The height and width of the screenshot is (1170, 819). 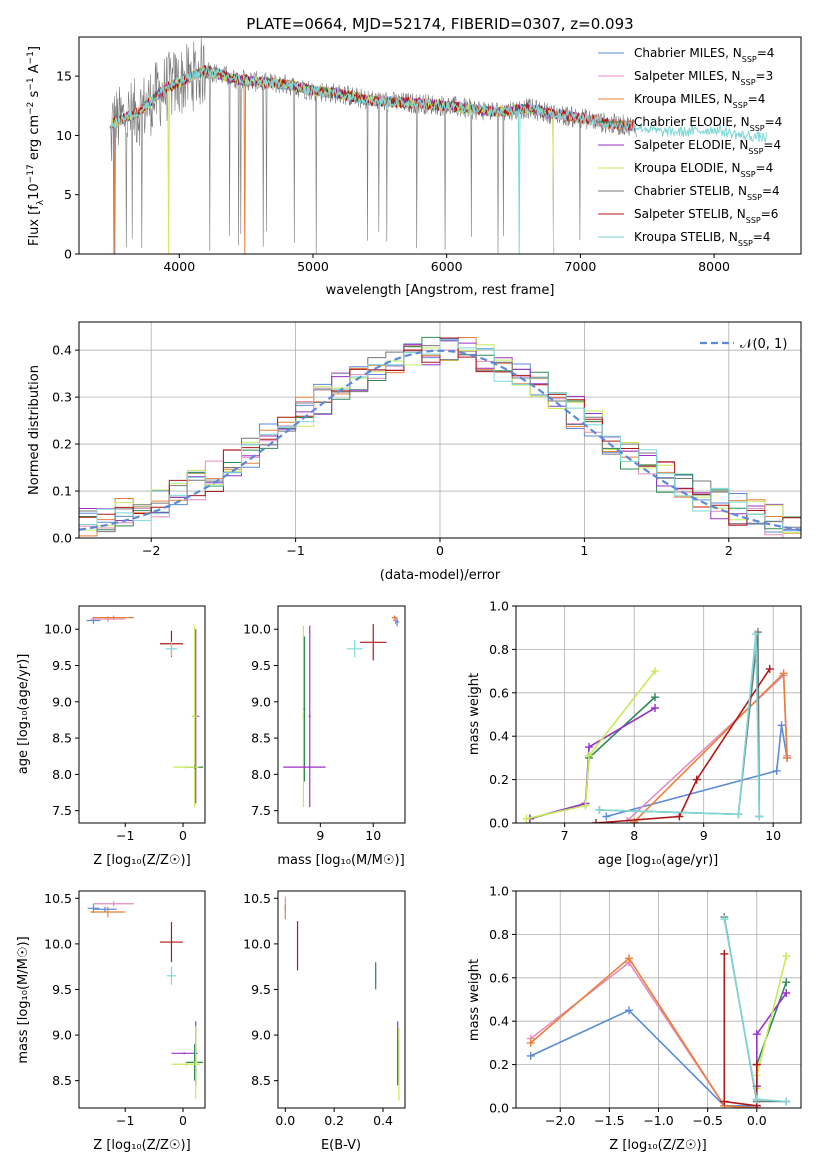 I want to click on legend-label: Salpeter ELODIE, NSSP=4, so click(x=707, y=147).